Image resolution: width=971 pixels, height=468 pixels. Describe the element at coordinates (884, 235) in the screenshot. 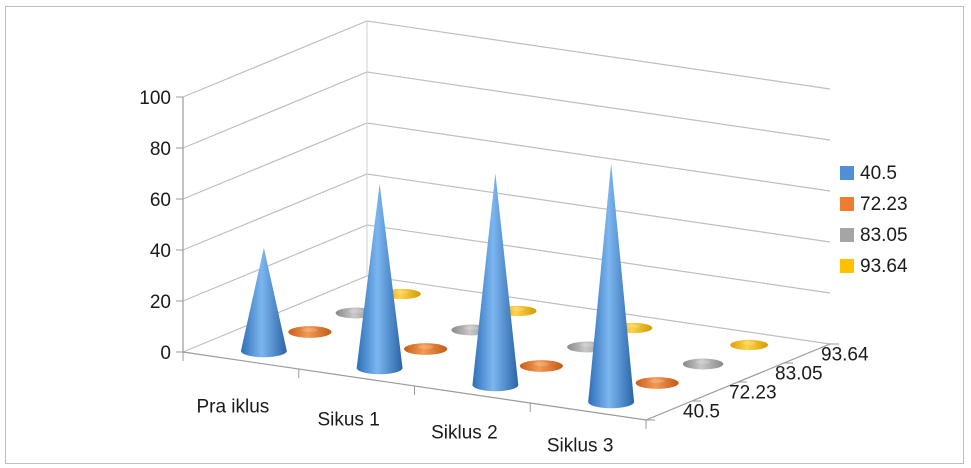

I see `legend-label: 83.05` at that location.